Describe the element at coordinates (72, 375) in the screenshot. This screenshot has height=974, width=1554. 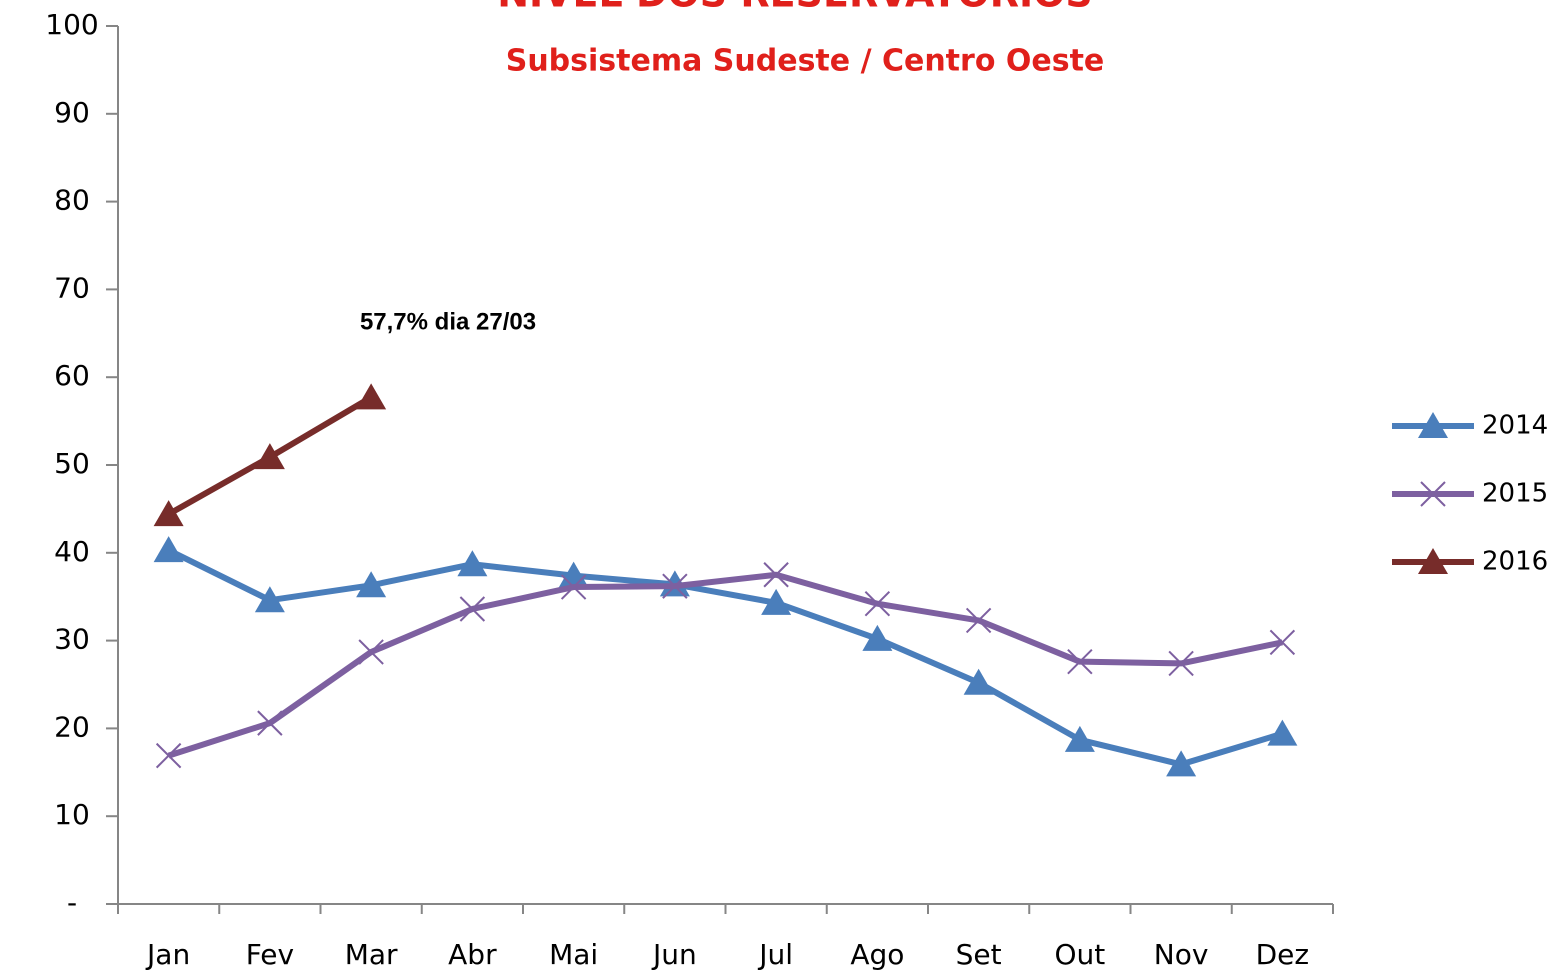
I see `y-tick-label: 60` at that location.